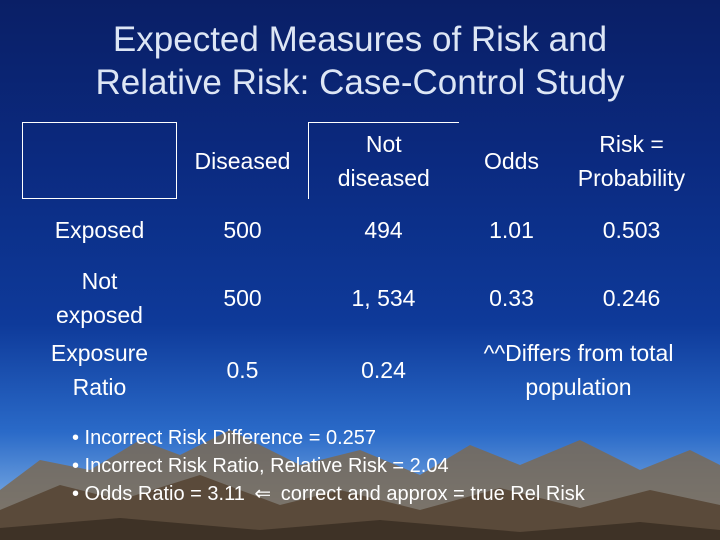  I want to click on row-label: Exposed, so click(99, 229).